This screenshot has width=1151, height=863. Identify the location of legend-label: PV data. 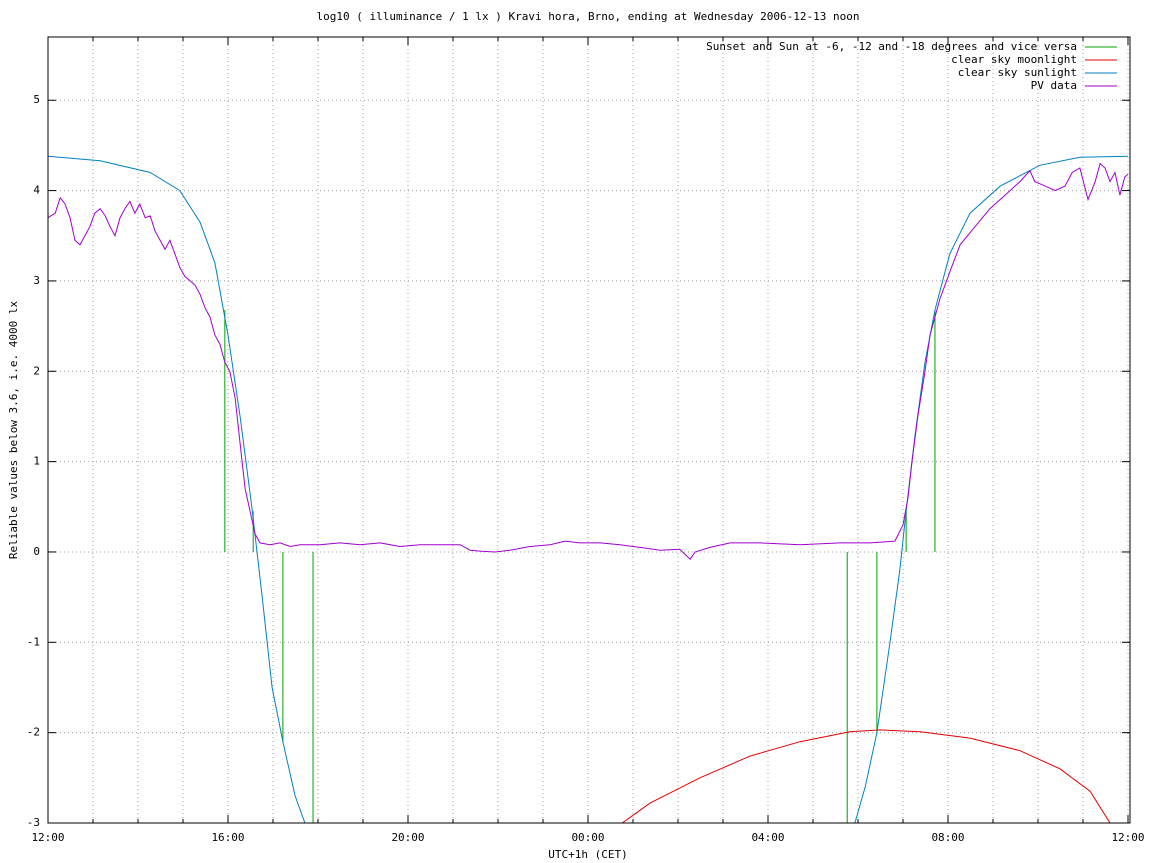
(1054, 85).